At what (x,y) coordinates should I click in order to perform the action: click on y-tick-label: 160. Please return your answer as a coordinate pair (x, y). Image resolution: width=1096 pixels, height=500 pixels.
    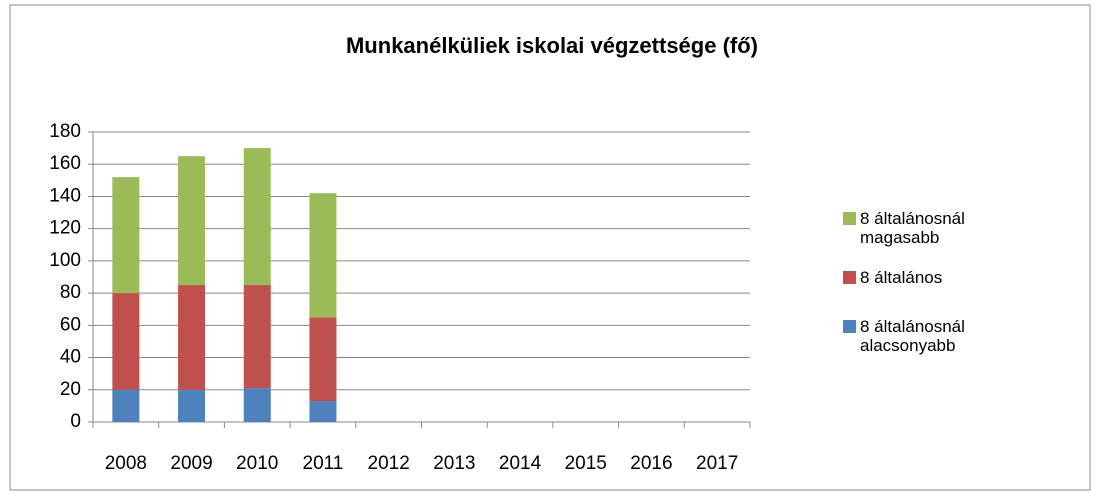
    Looking at the image, I should click on (65, 163).